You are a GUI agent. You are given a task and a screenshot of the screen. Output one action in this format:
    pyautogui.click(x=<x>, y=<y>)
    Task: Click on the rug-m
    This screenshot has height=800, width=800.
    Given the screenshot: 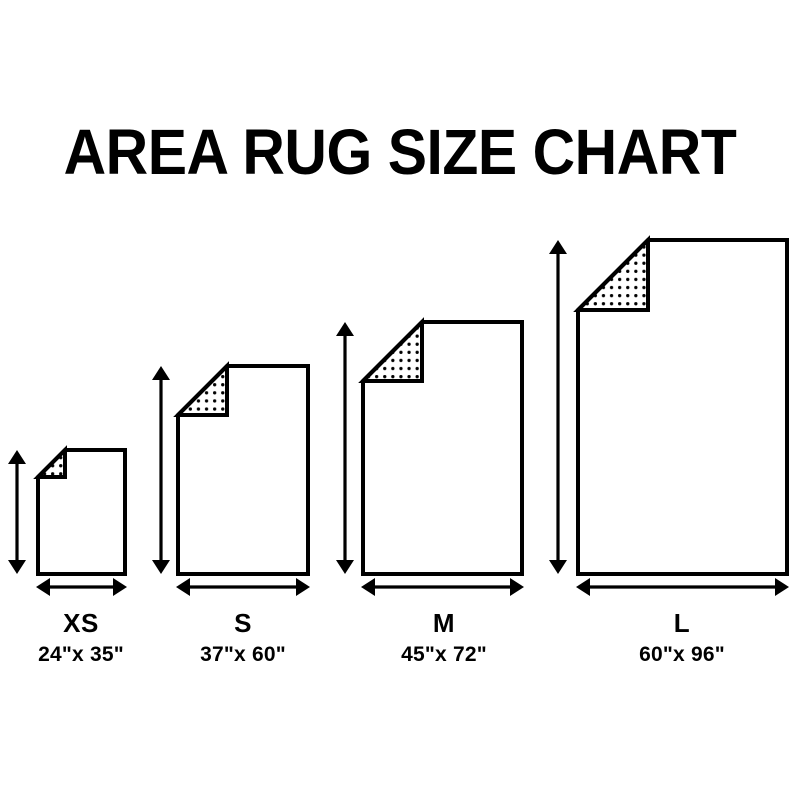 What is the action you would take?
    pyautogui.click(x=441, y=446)
    